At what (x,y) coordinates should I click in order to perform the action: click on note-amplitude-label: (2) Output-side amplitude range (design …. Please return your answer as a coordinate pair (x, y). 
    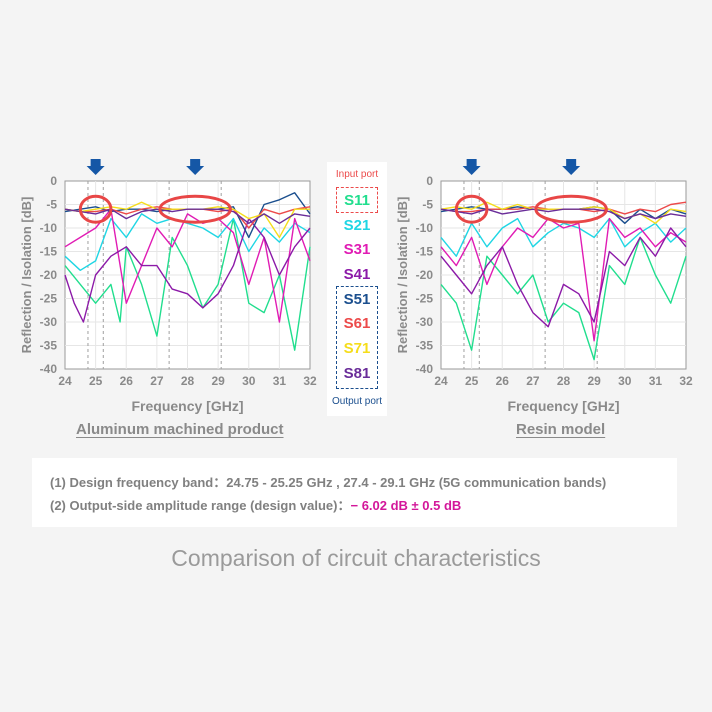
    Looking at the image, I should click on (200, 505).